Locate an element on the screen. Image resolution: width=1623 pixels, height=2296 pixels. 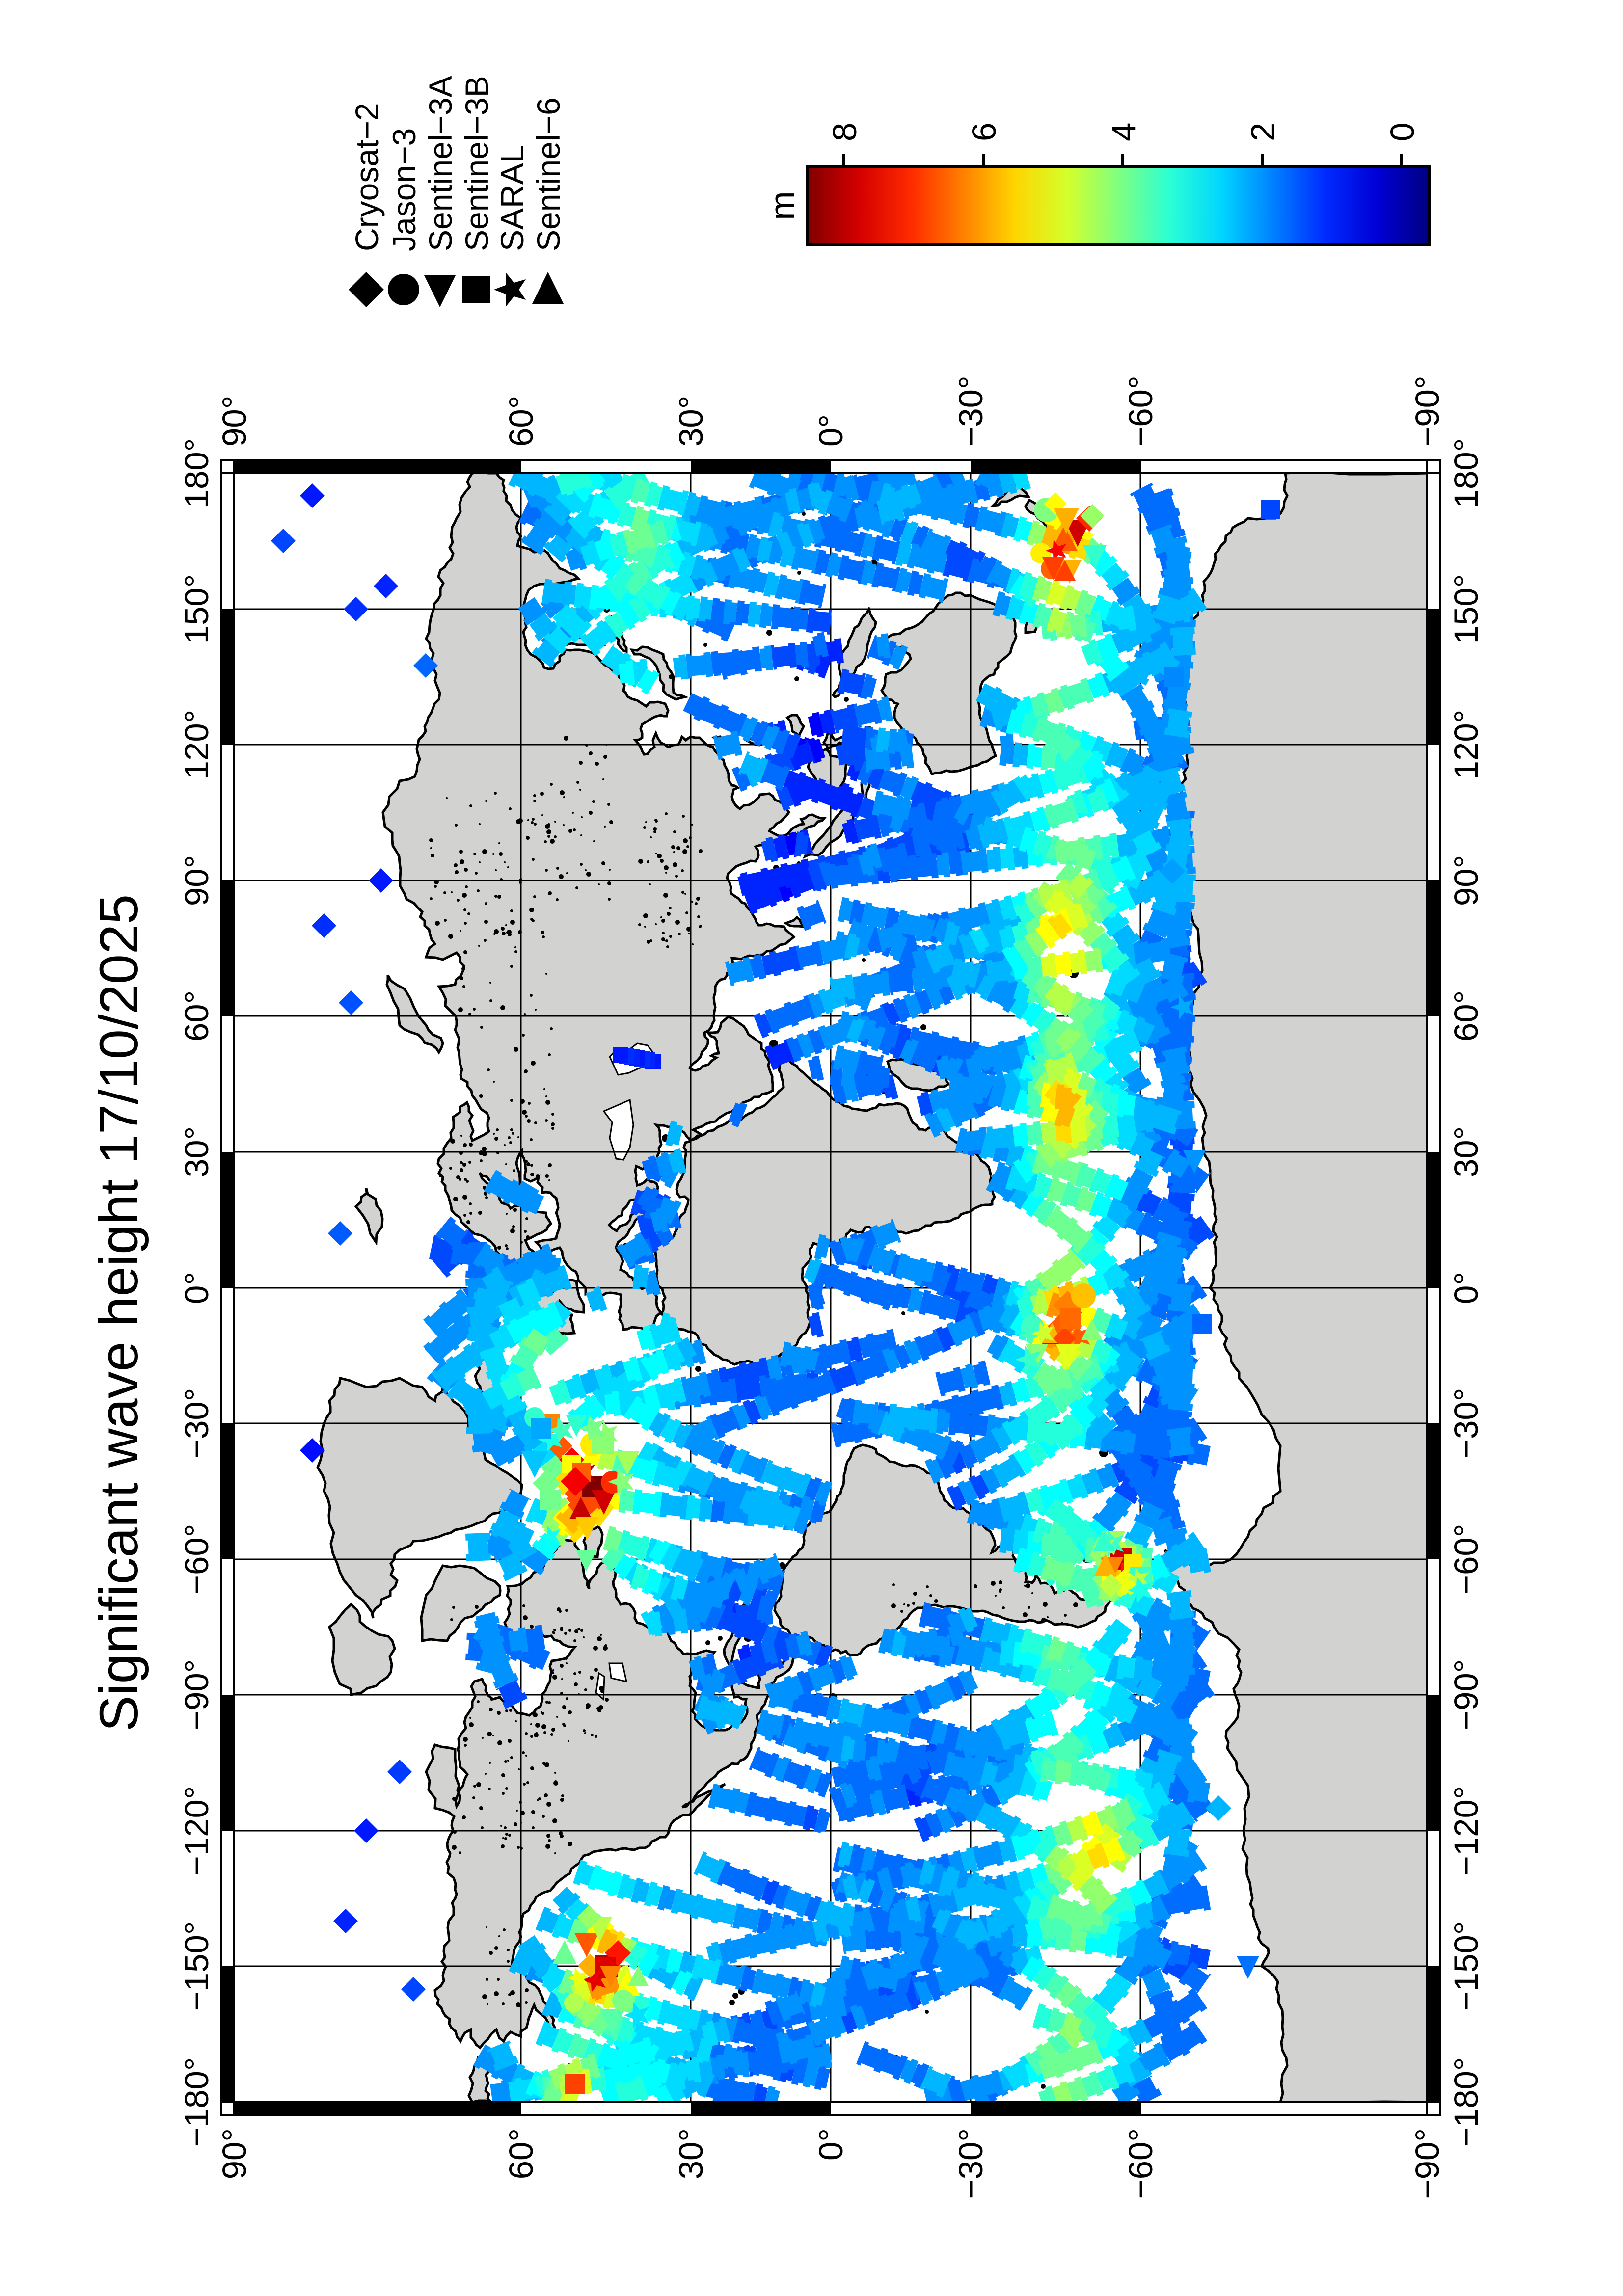
svg-text: 6 is located at coordinates (984, 132).